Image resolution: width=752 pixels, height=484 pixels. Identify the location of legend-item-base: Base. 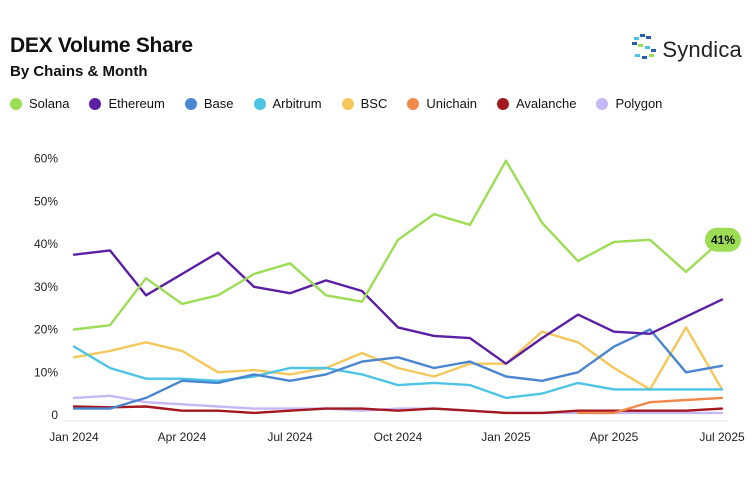
(209, 103).